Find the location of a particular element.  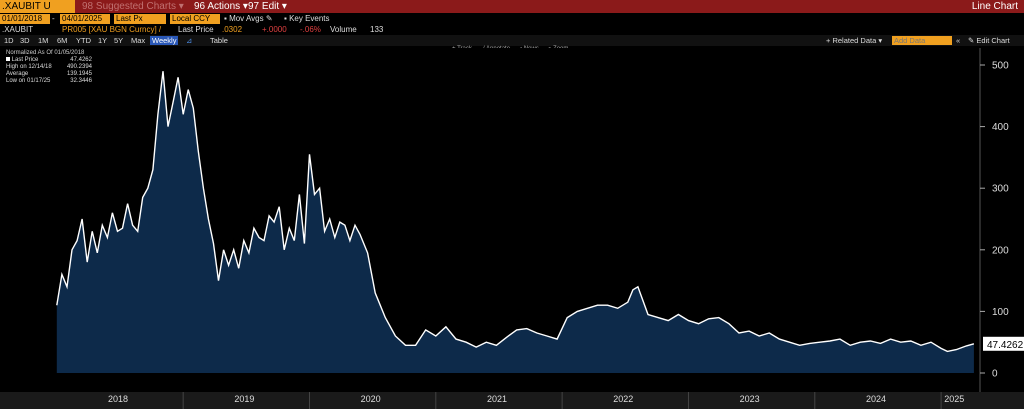

period-6m: 6M is located at coordinates (62, 40).